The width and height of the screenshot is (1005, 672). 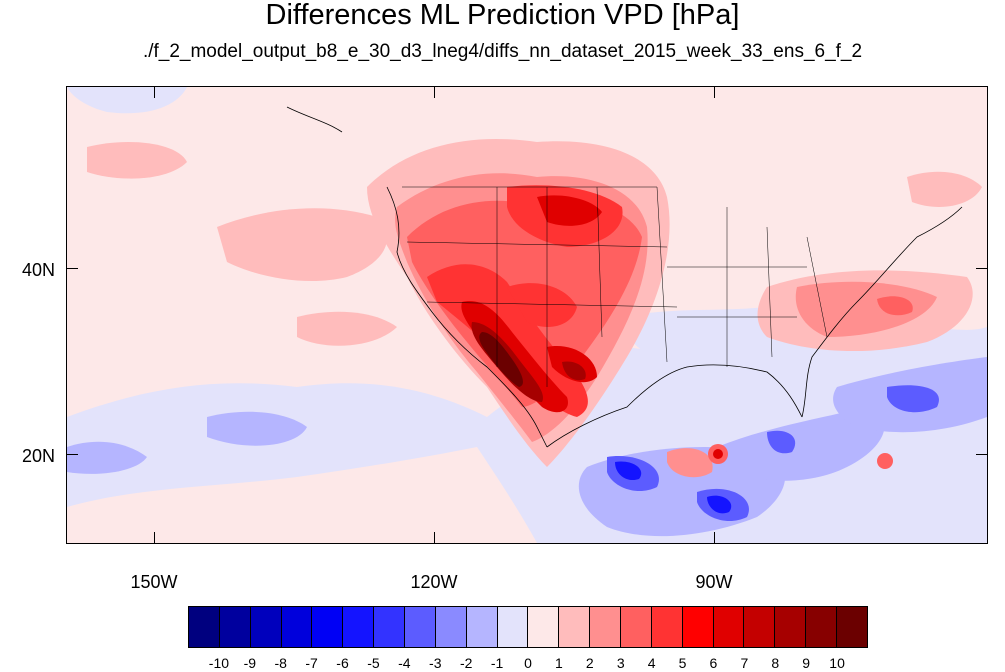 What do you see at coordinates (311, 663) in the screenshot?
I see `colorbar-label: -7` at bounding box center [311, 663].